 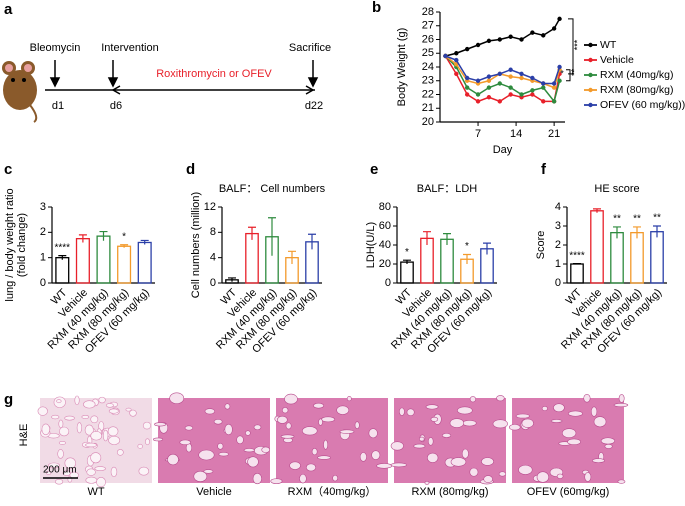 I want to click on tissue-image, so click(x=332, y=440).